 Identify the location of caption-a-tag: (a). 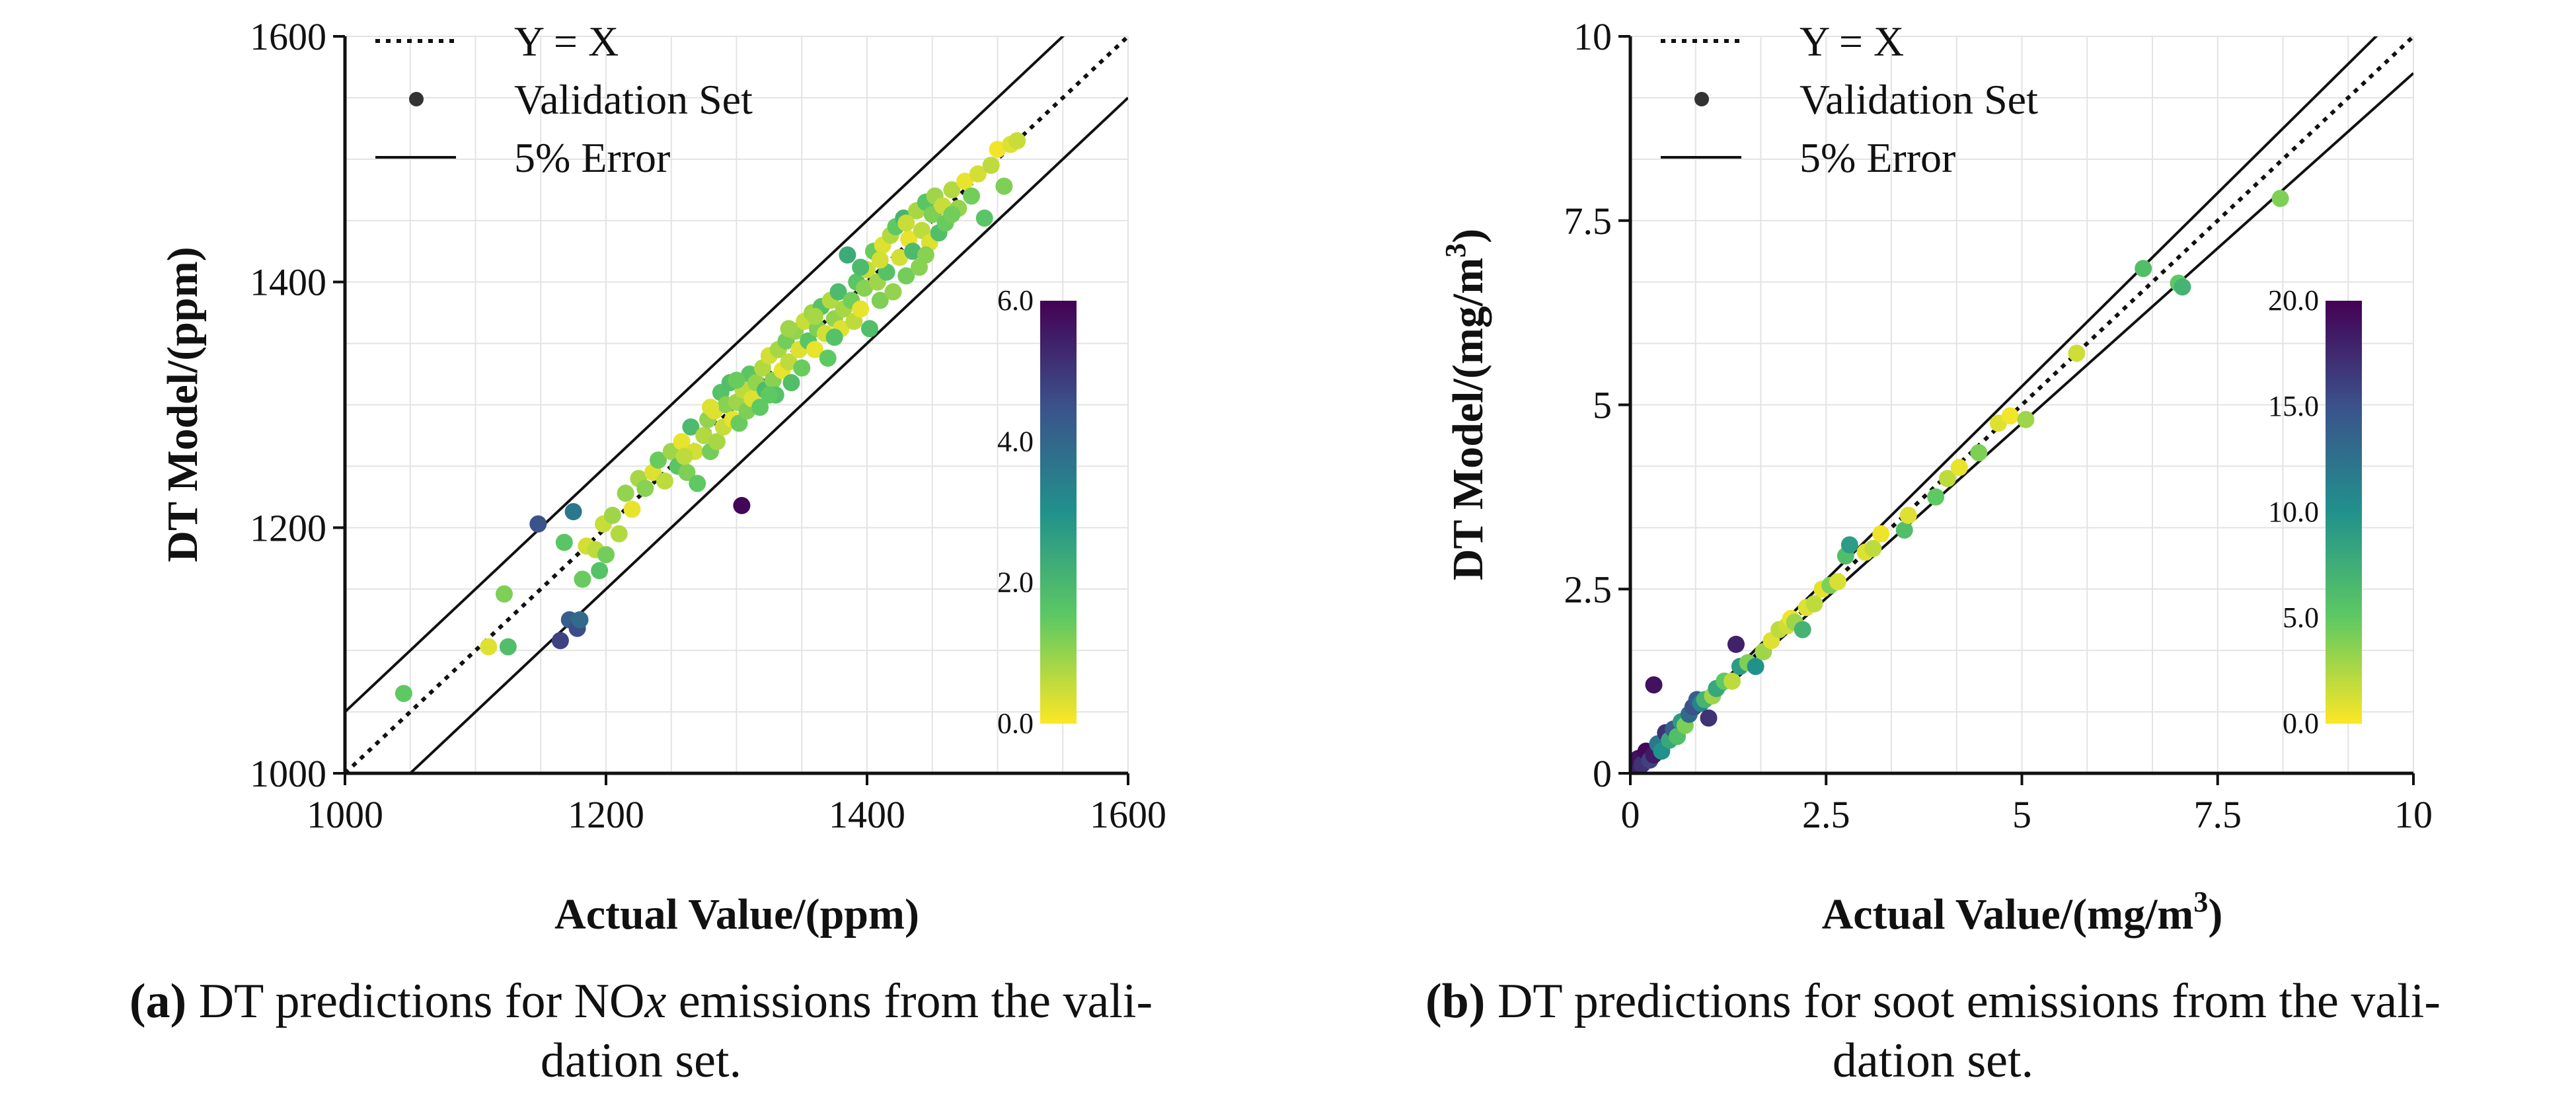
(158, 1001).